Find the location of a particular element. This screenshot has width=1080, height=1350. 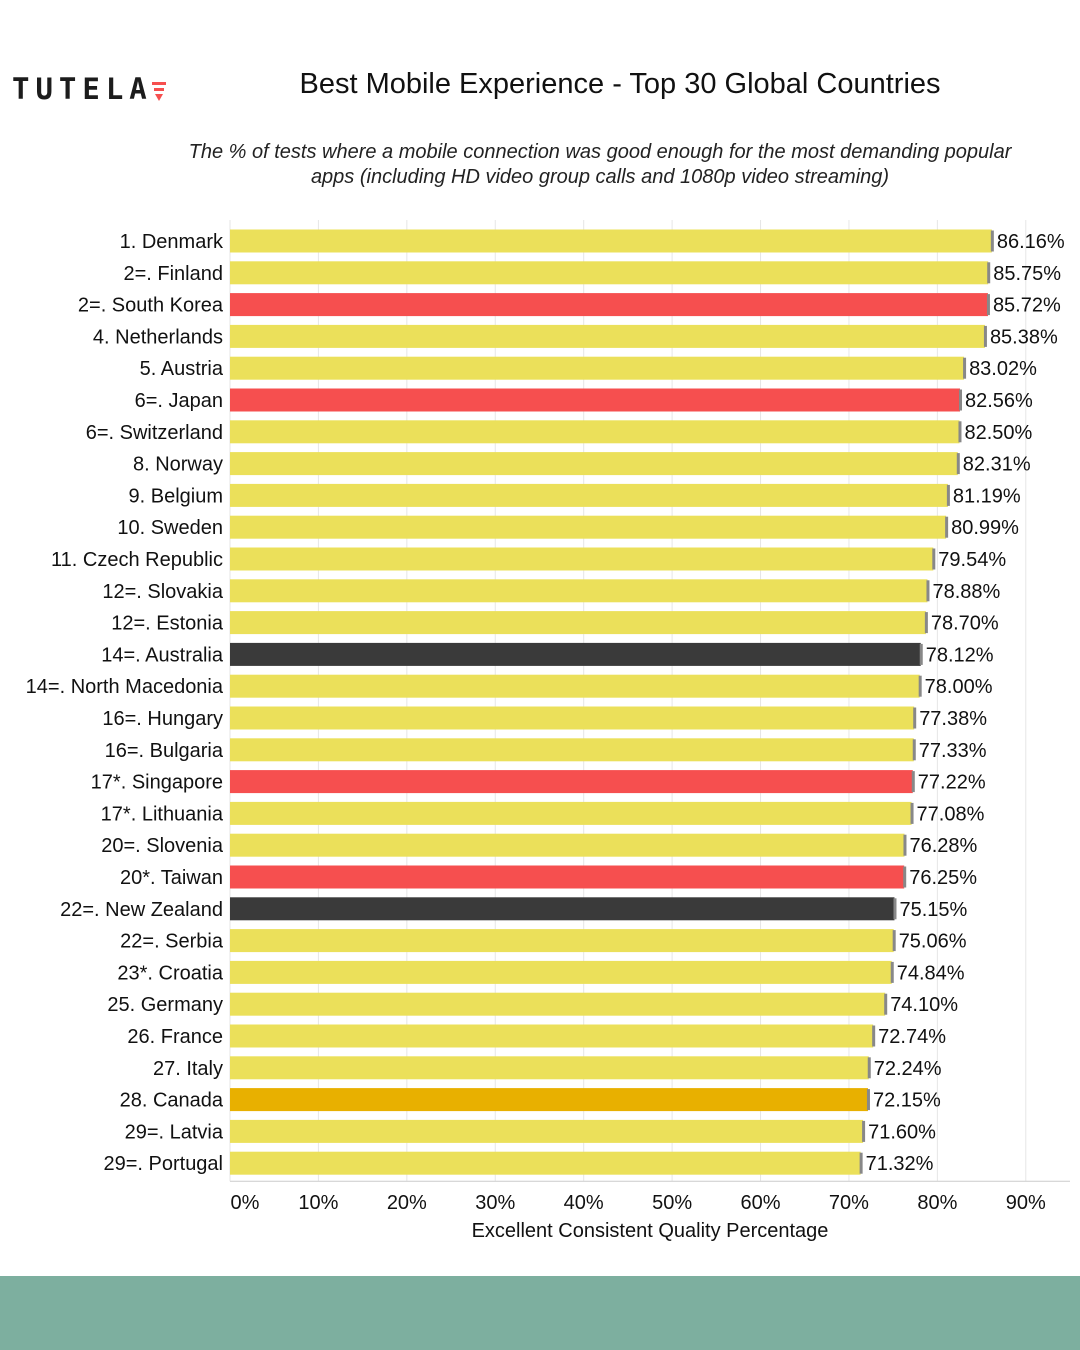

value-label: 85.38% is located at coordinates (1024, 337).